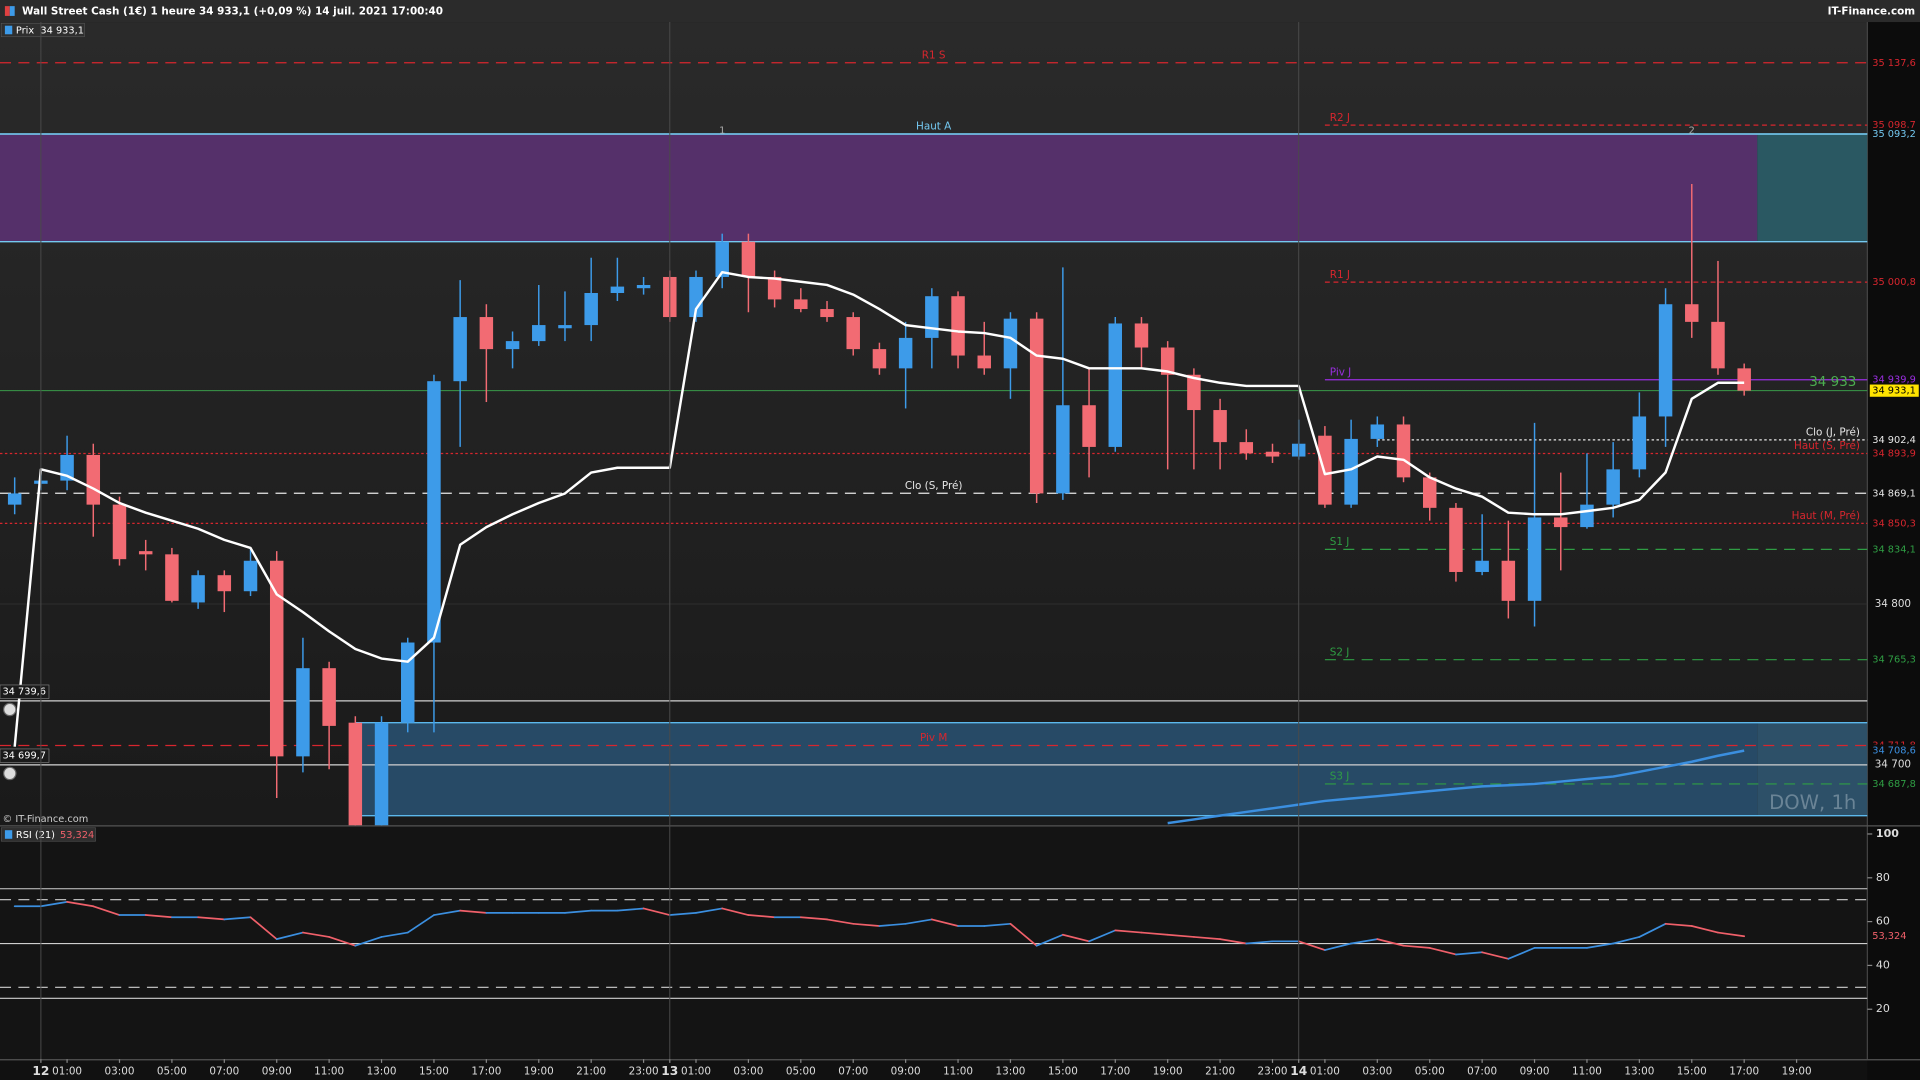  What do you see at coordinates (1887, 833) in the screenshot?
I see `y-tick-label: 100` at bounding box center [1887, 833].